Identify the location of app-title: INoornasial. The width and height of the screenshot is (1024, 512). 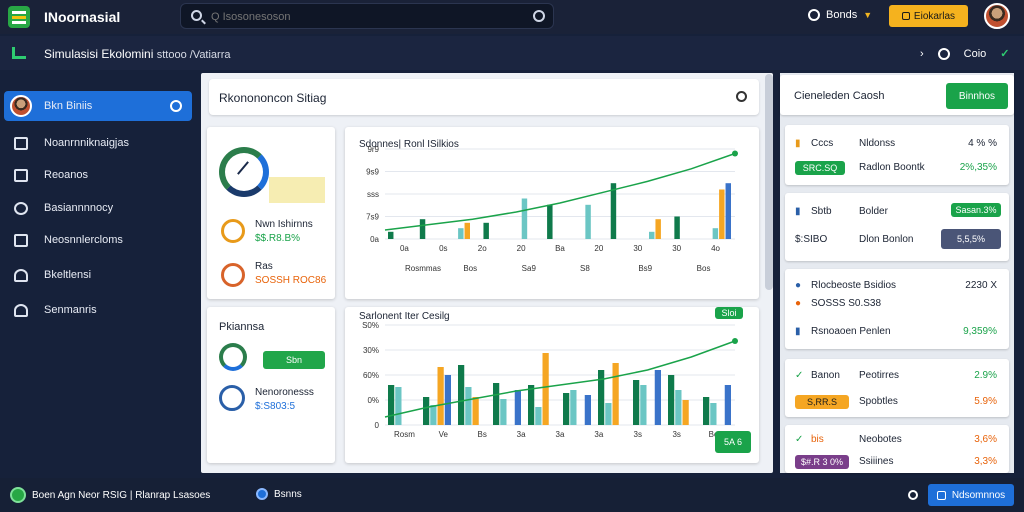
(82, 17).